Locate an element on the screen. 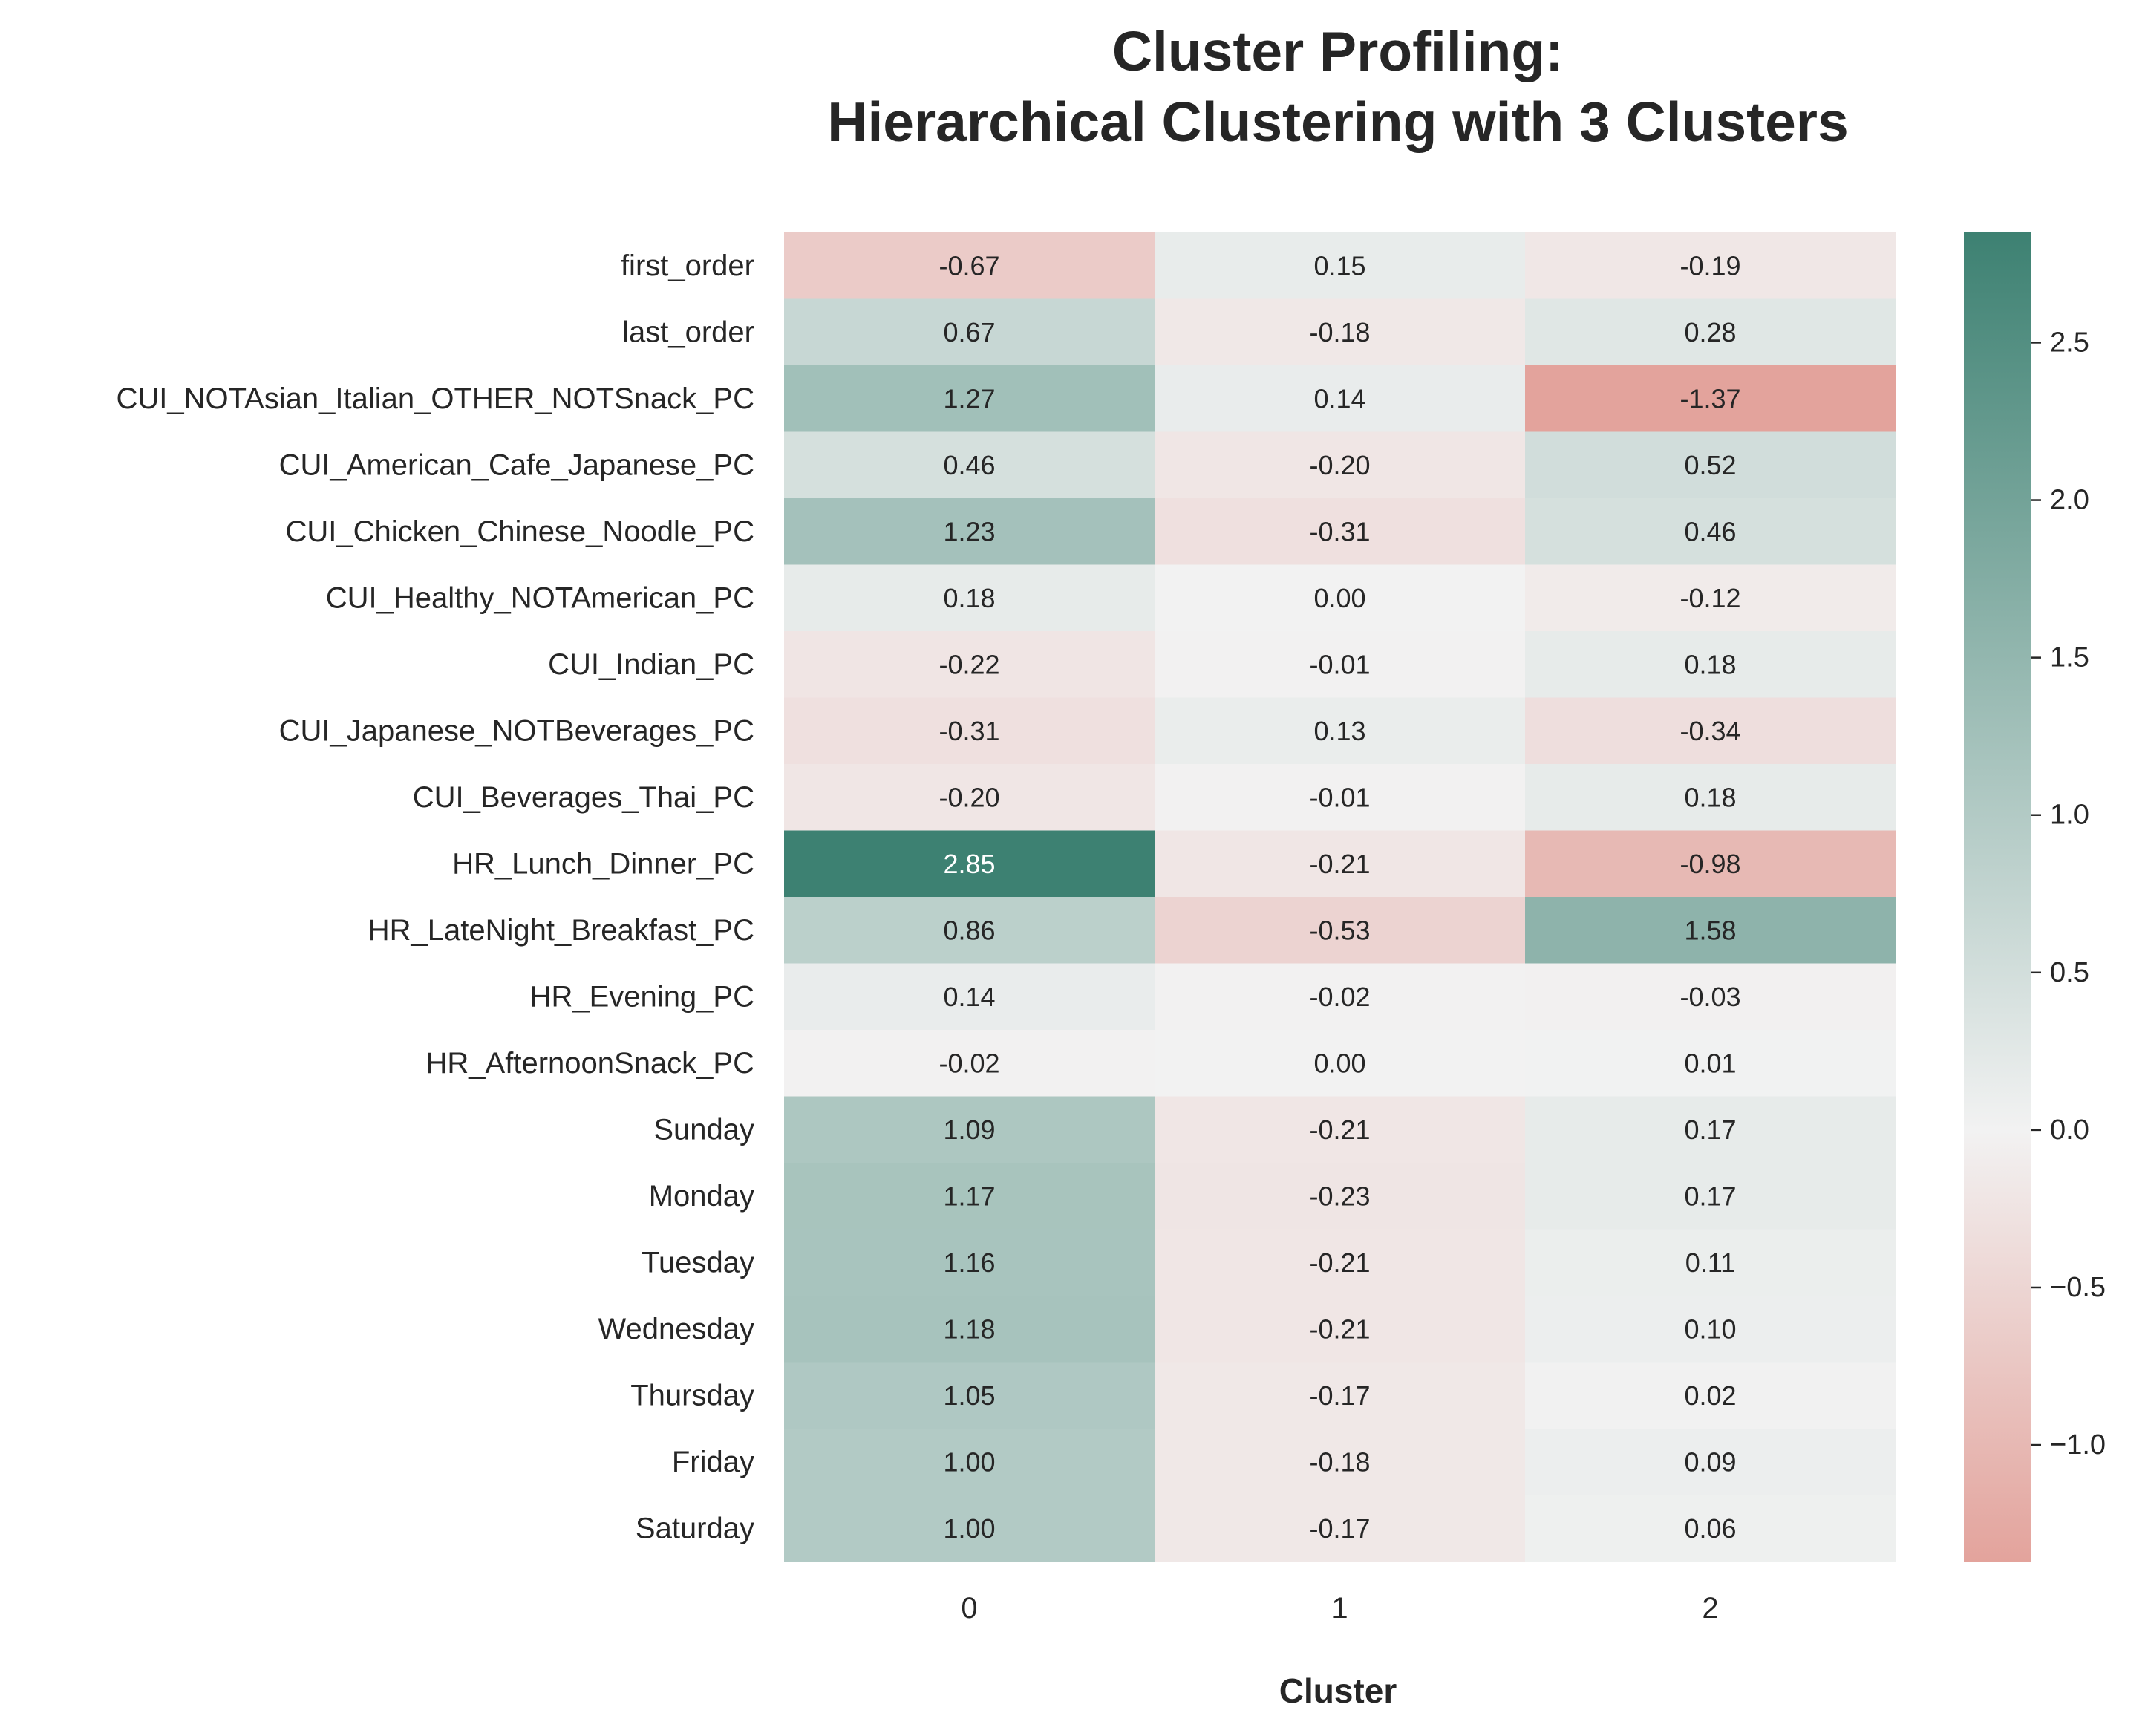 Image resolution: width=2148 pixels, height=1736 pixels. heatmap-cell-value: 0.06 is located at coordinates (1710, 1528).